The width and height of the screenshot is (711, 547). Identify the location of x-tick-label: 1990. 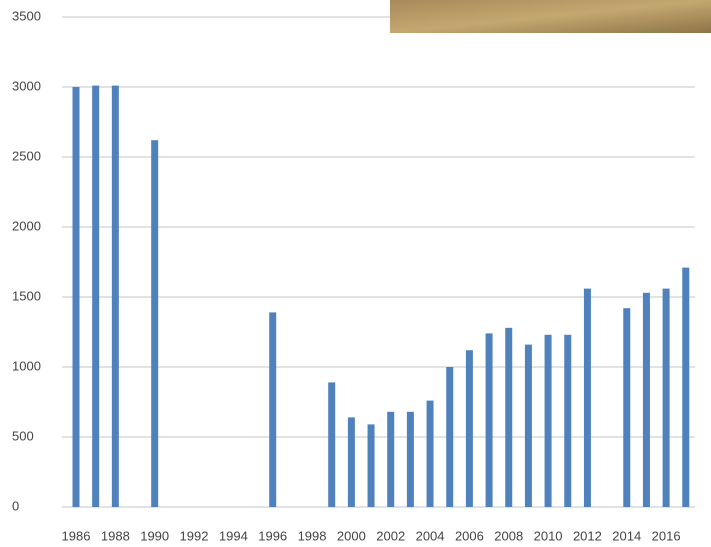
(154, 535).